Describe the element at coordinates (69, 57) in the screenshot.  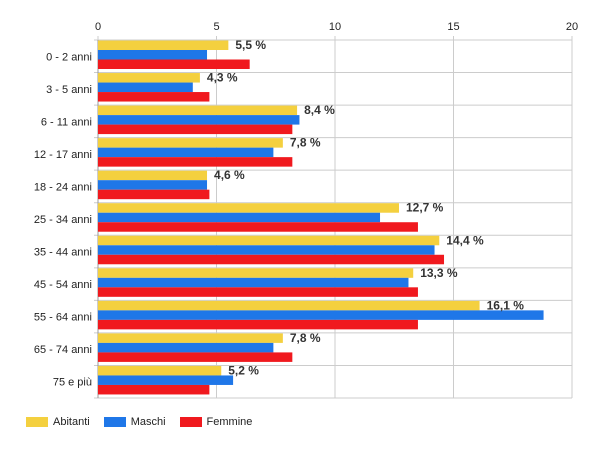
I see `category-label-0-2-anni: 0 - 2 anni` at that location.